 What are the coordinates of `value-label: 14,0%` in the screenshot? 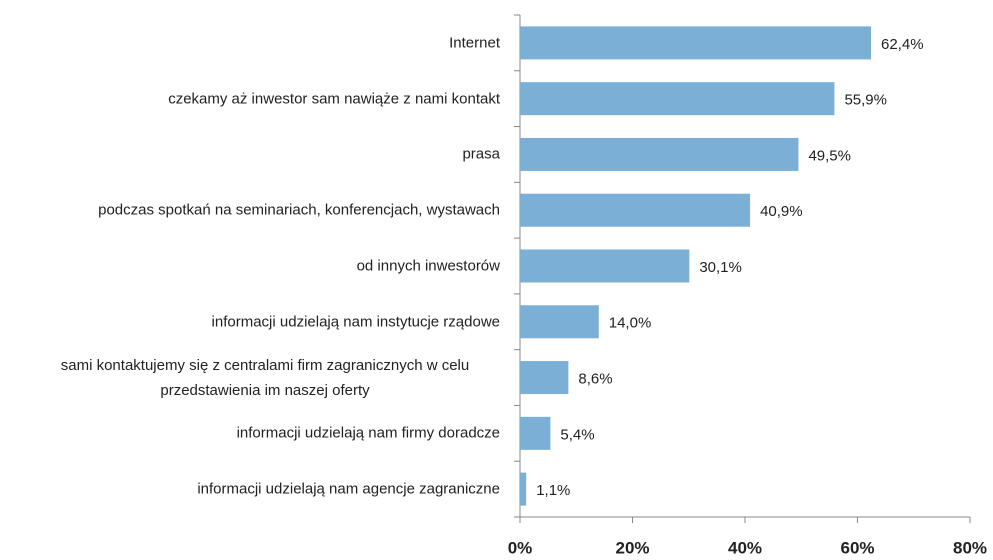 It's located at (630, 323).